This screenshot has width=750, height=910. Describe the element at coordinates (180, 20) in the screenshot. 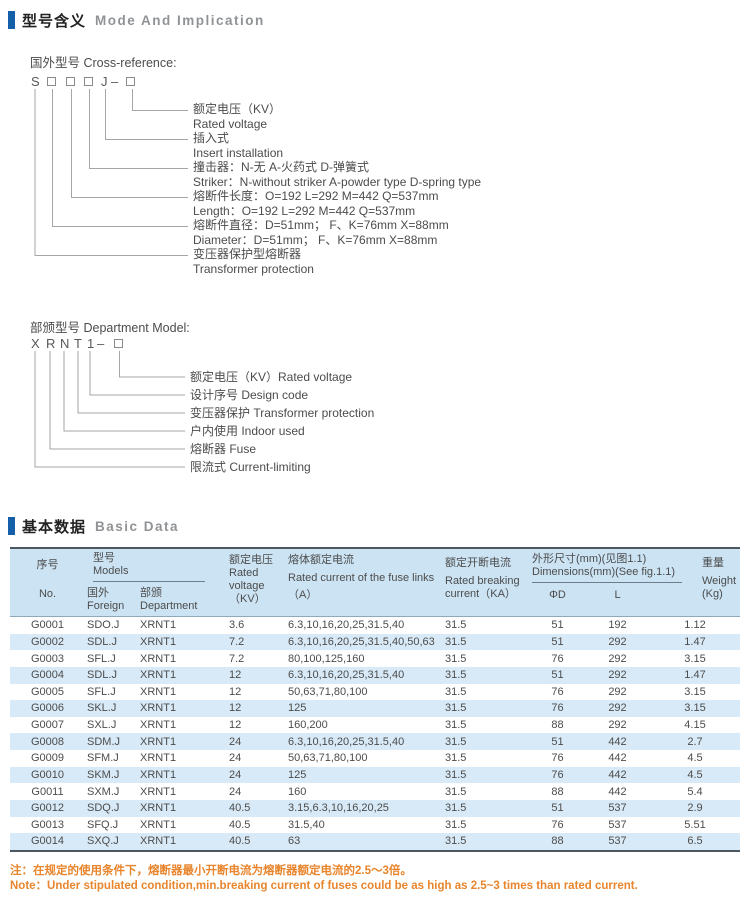

I see `section-title-en: Mode And Implication` at that location.